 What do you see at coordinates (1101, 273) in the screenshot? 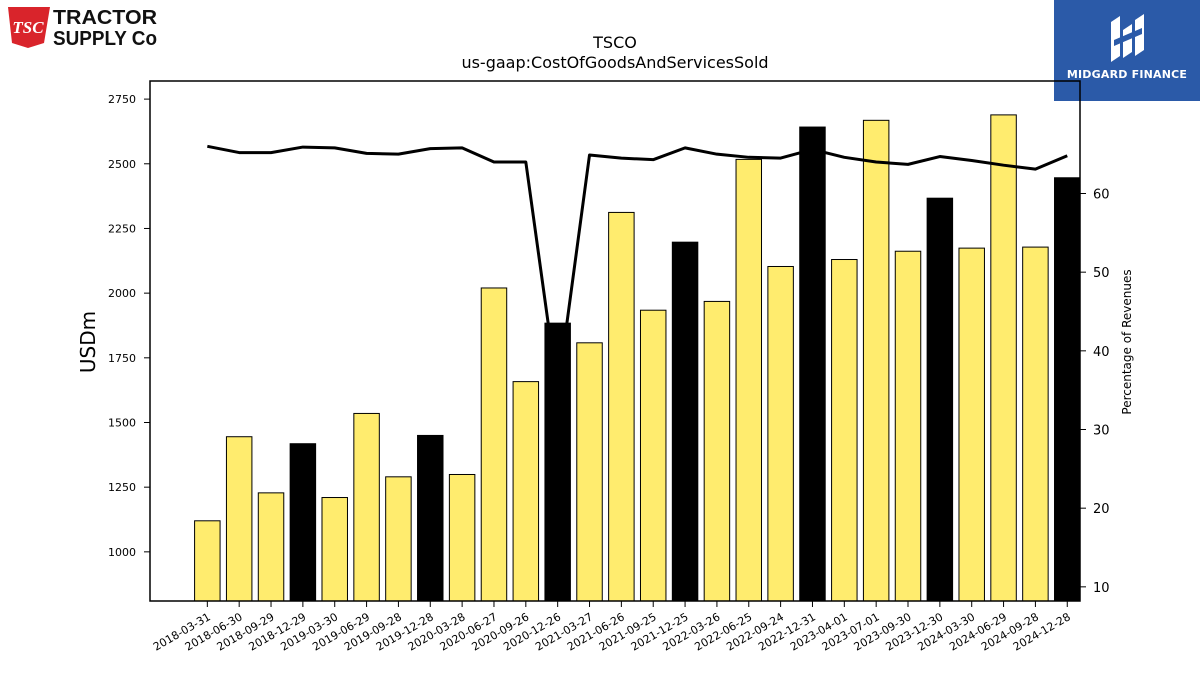
I see `y2-tick-label-50: 50` at bounding box center [1101, 273].